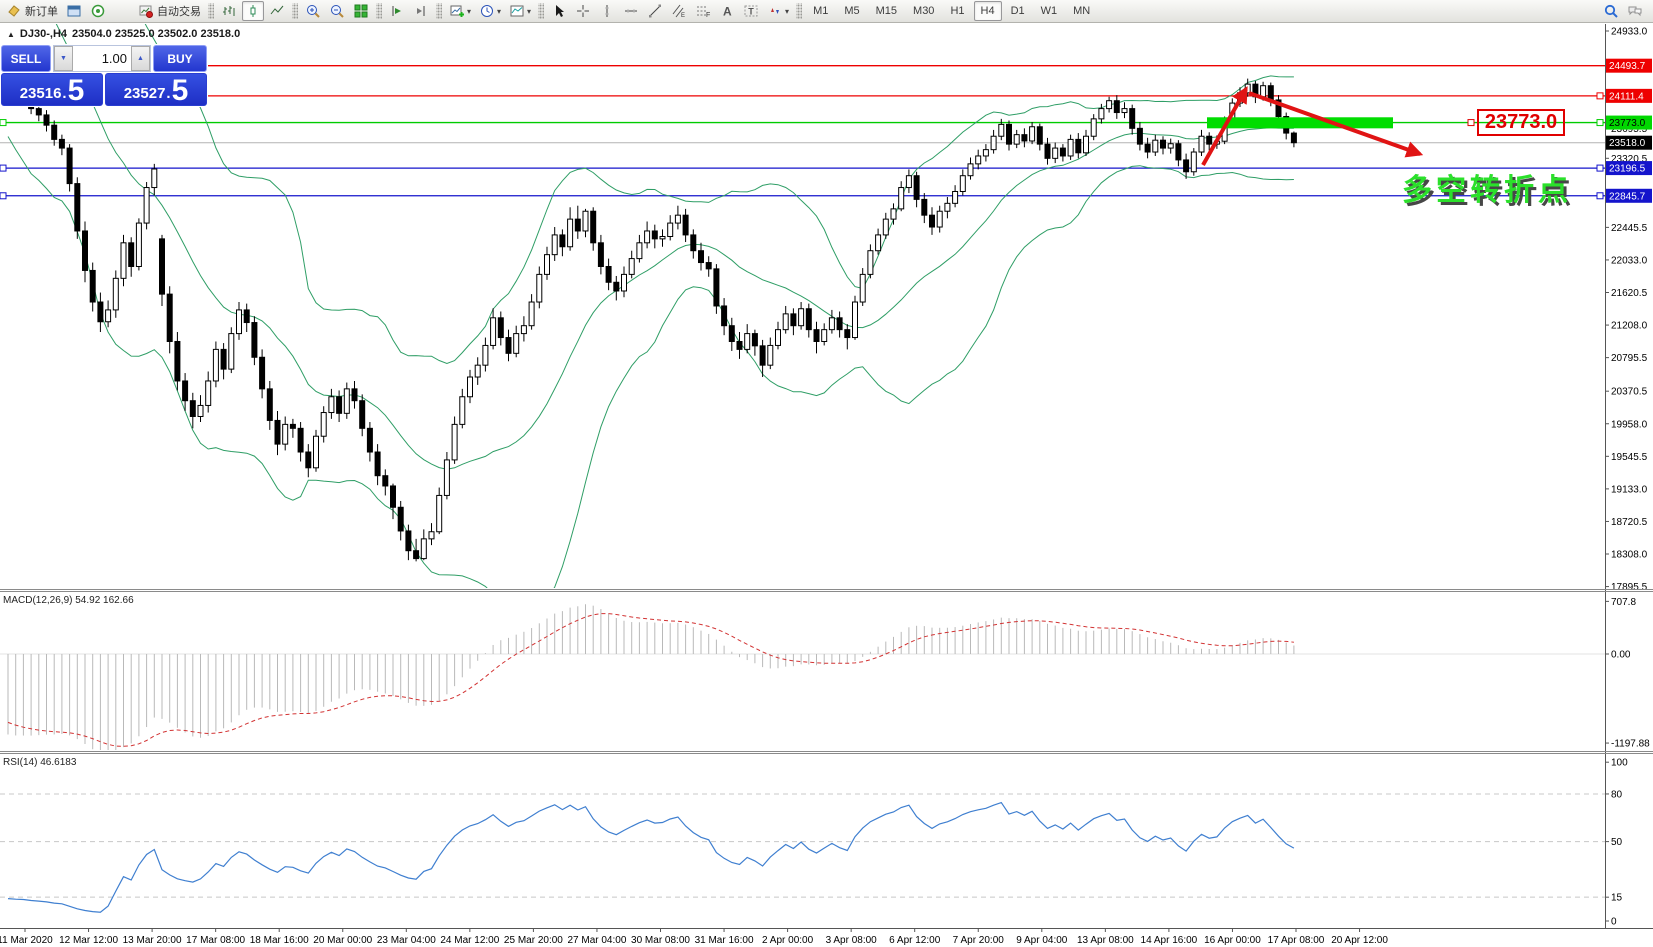 This screenshot has width=1653, height=947. Describe the element at coordinates (52, 89) in the screenshot. I see `sell-price: 23516. 5` at that location.